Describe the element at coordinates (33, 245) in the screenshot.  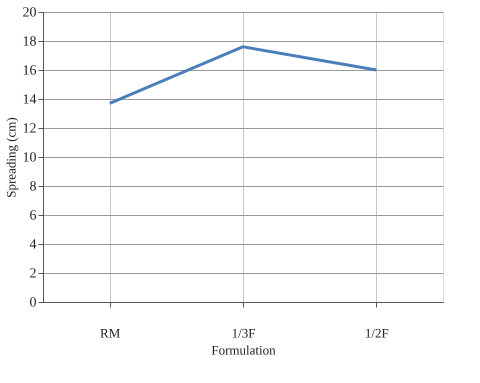
I see `y-tick-label: 4` at that location.